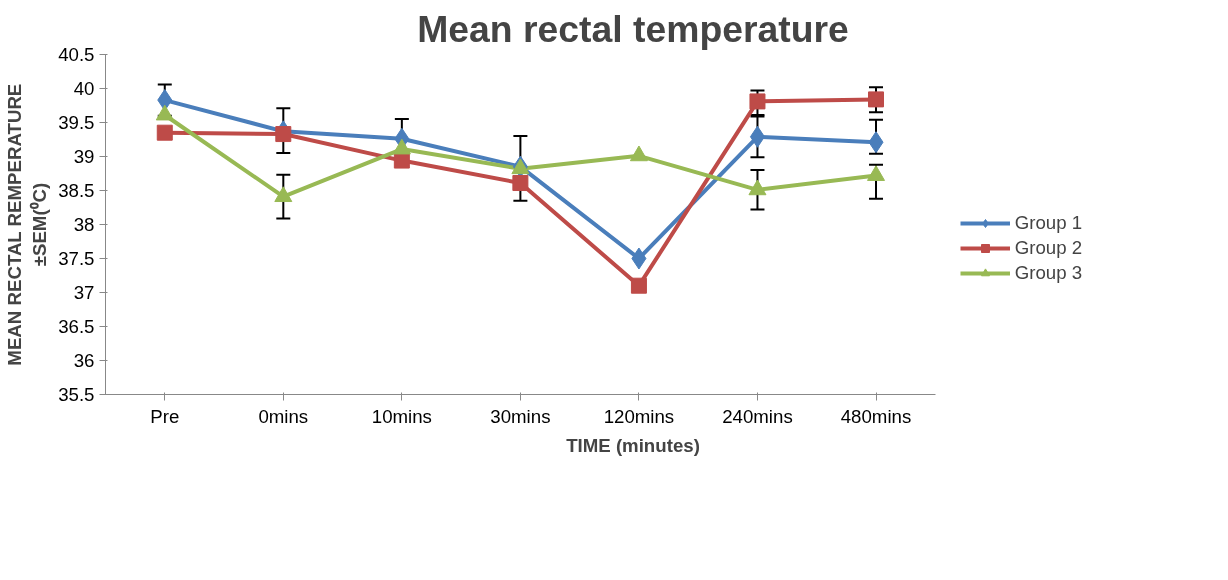 The height and width of the screenshot is (580, 1228). Describe the element at coordinates (1048, 248) in the screenshot. I see `legend-label: Group 2` at that location.